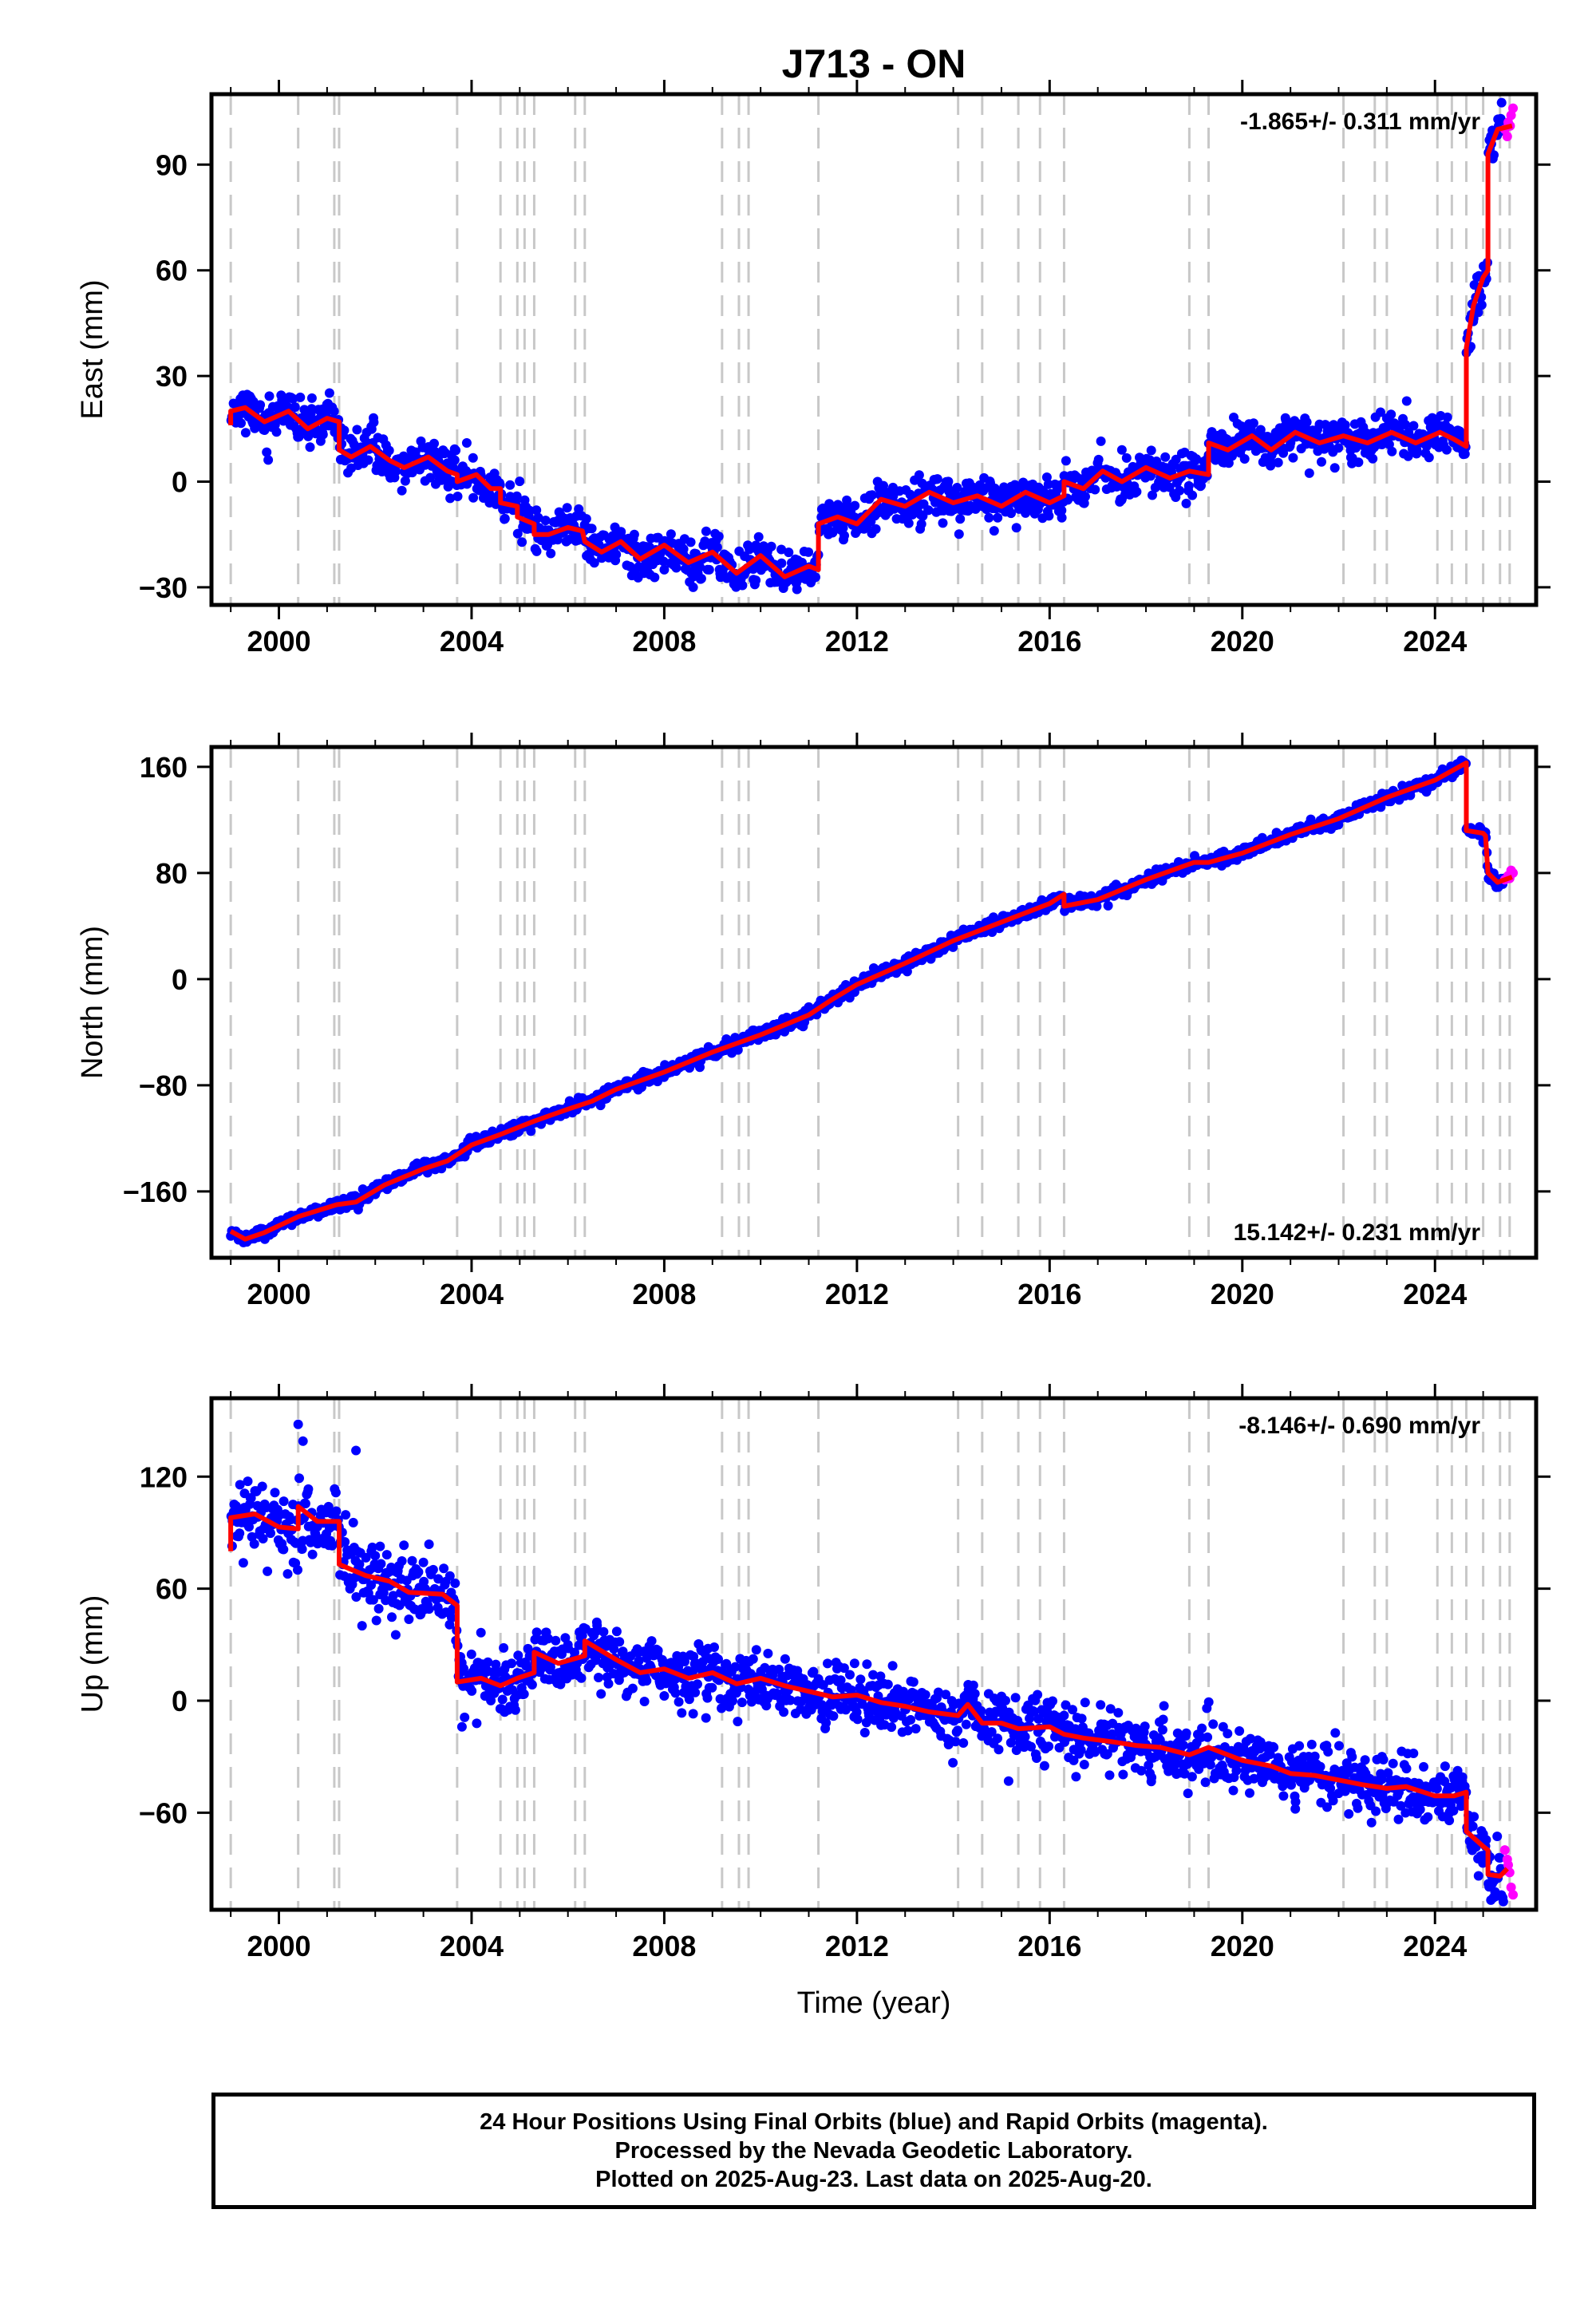 This screenshot has height=2316, width=1596. Describe the element at coordinates (1242, 641) in the screenshot. I see `x-tick-label: 2020` at that location.